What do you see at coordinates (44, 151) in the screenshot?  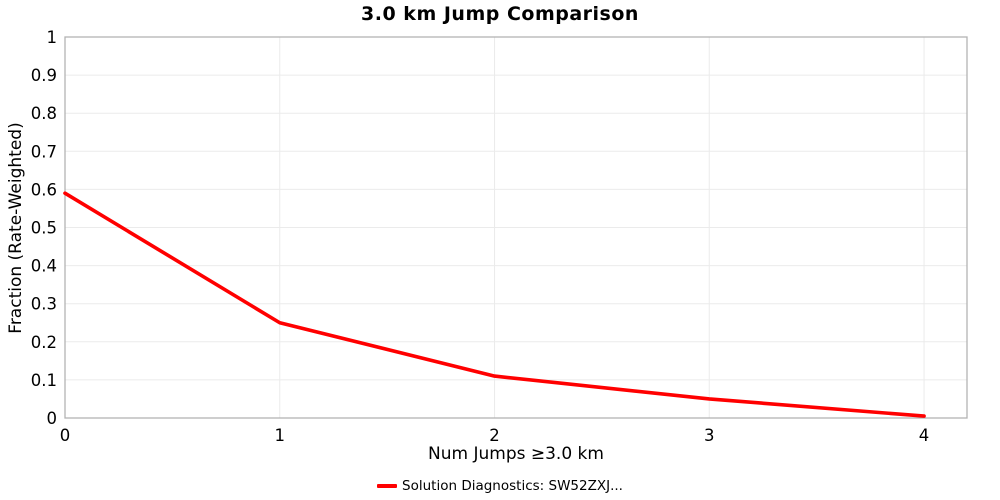 I see `y-tick-label: 0.7` at bounding box center [44, 151].